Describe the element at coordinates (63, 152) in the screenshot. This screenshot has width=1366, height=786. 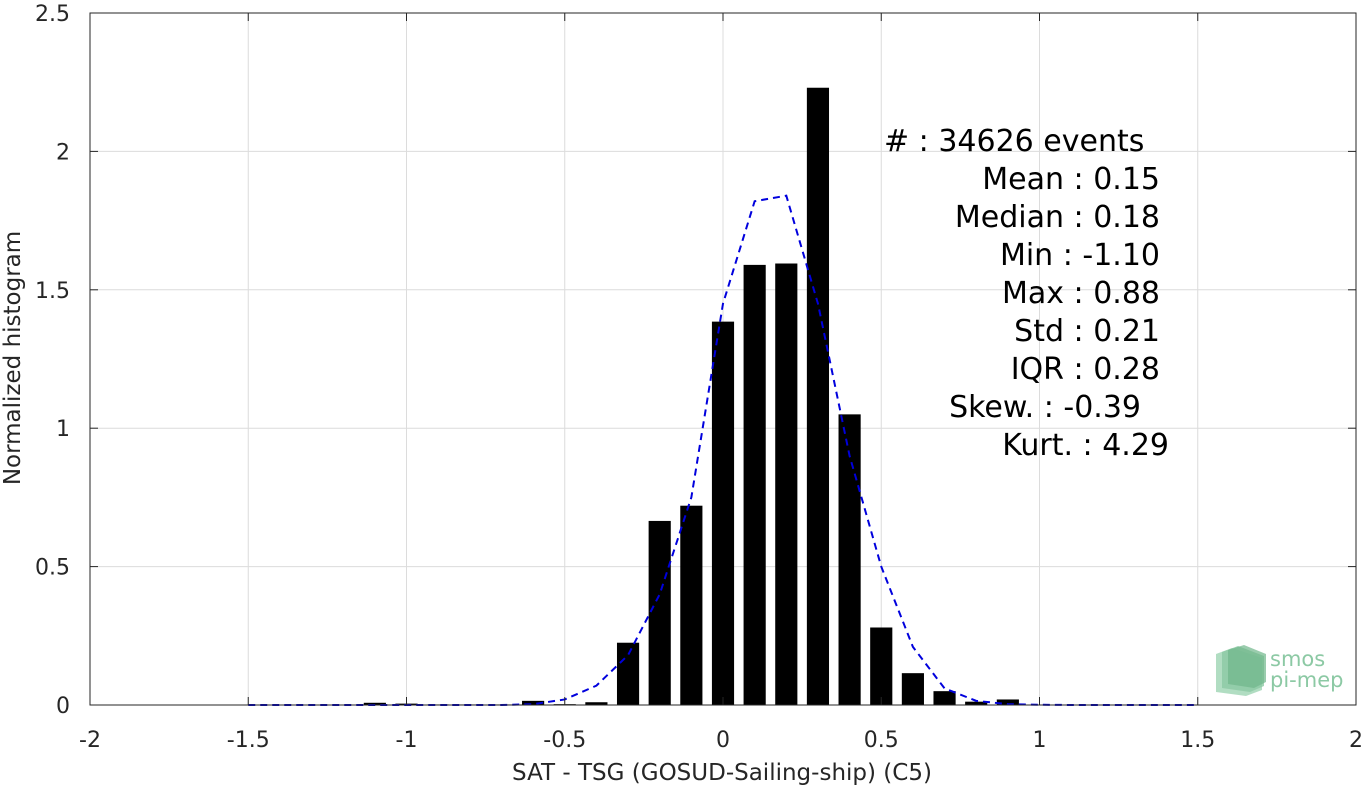
I see `y-tick-label: 2` at that location.